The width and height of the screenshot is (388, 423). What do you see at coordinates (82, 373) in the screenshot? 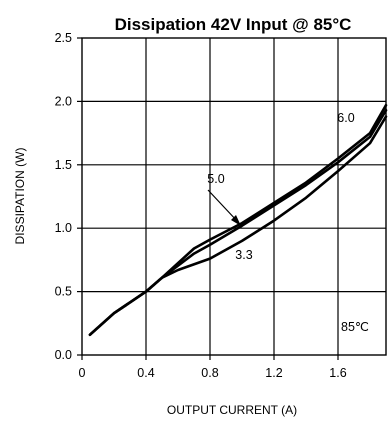
I see `x-tick-label: 0` at bounding box center [82, 373].